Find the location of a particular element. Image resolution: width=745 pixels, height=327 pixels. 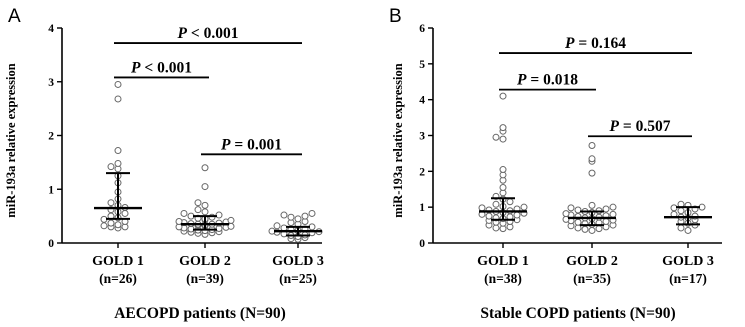

x-axis-title: Stable COPD patients (N=90) is located at coordinates (577, 313).